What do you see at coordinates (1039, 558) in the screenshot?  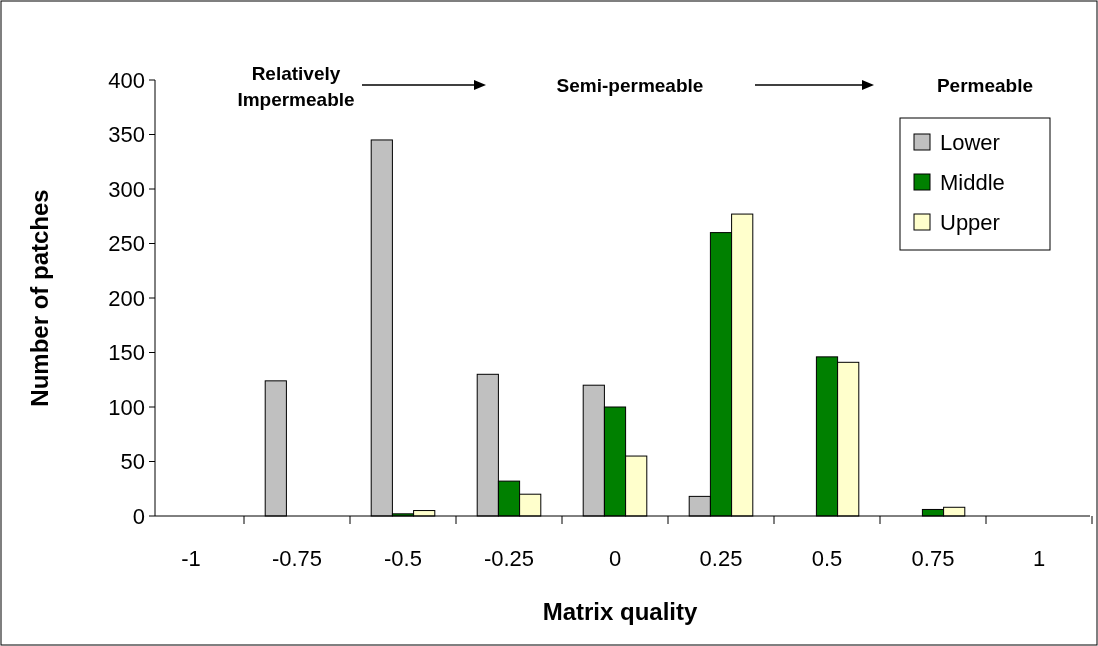 I see `x-tick-label: 1` at bounding box center [1039, 558].